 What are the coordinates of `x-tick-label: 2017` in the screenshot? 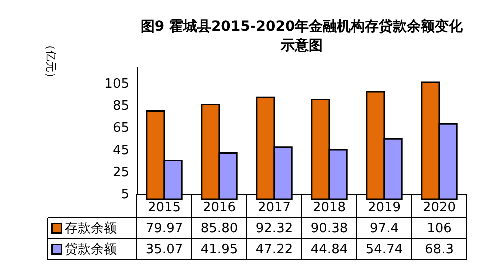 It's located at (275, 208).